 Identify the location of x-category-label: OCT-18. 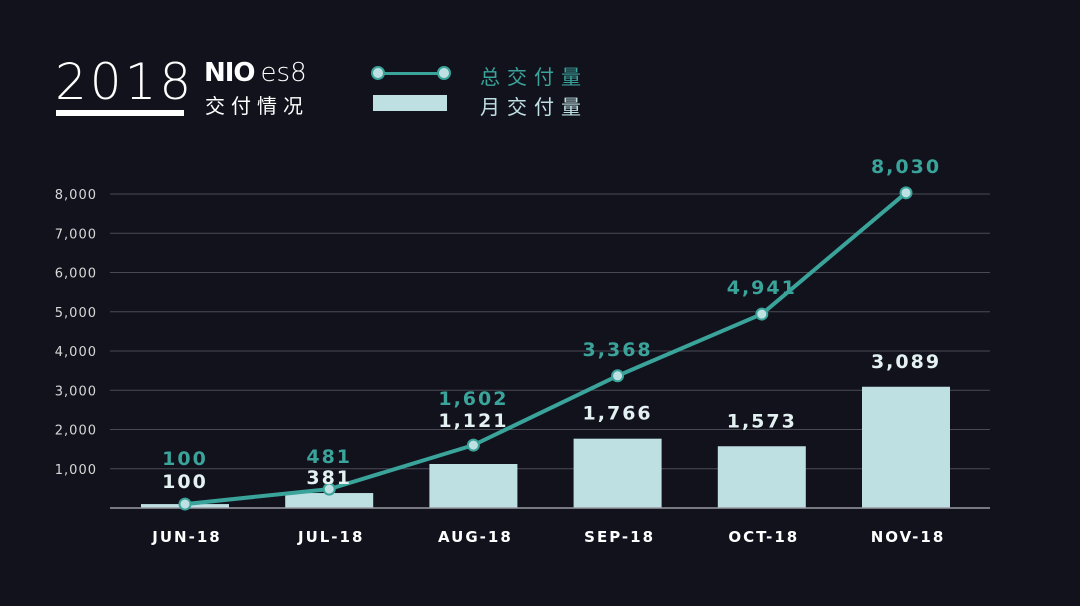
(763, 537).